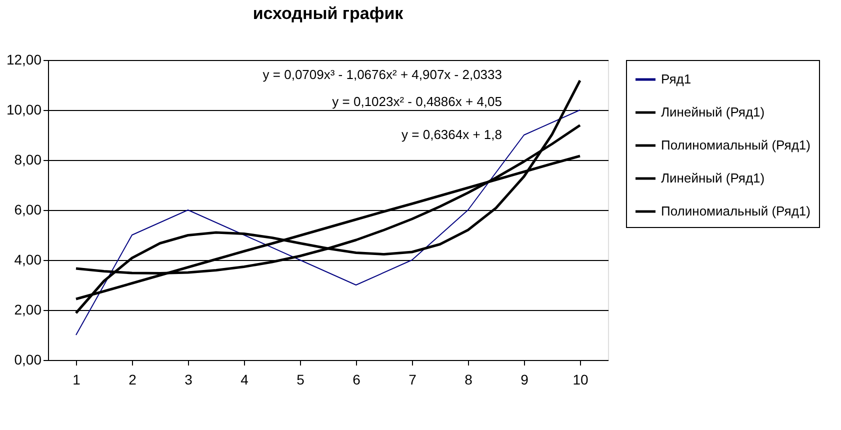  What do you see at coordinates (676, 79) in the screenshot?
I see `legend-label: Ряд1` at bounding box center [676, 79].